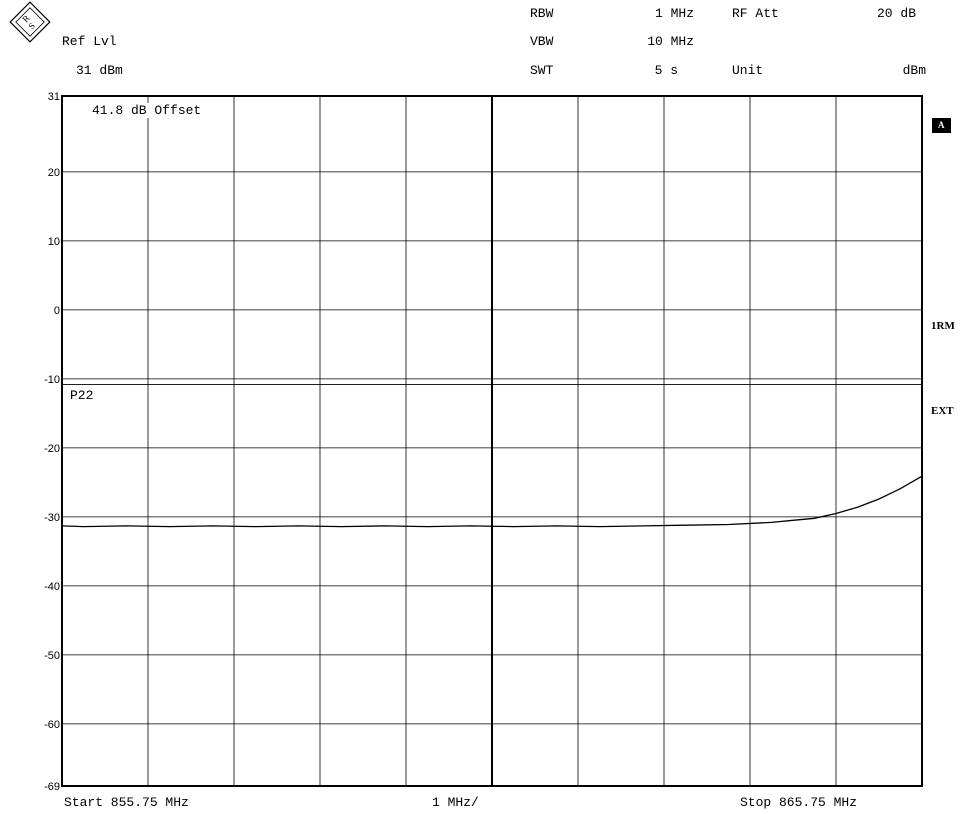 This screenshot has height=814, width=964. What do you see at coordinates (52, 725) in the screenshot?
I see `y-tick-label: -60` at bounding box center [52, 725].